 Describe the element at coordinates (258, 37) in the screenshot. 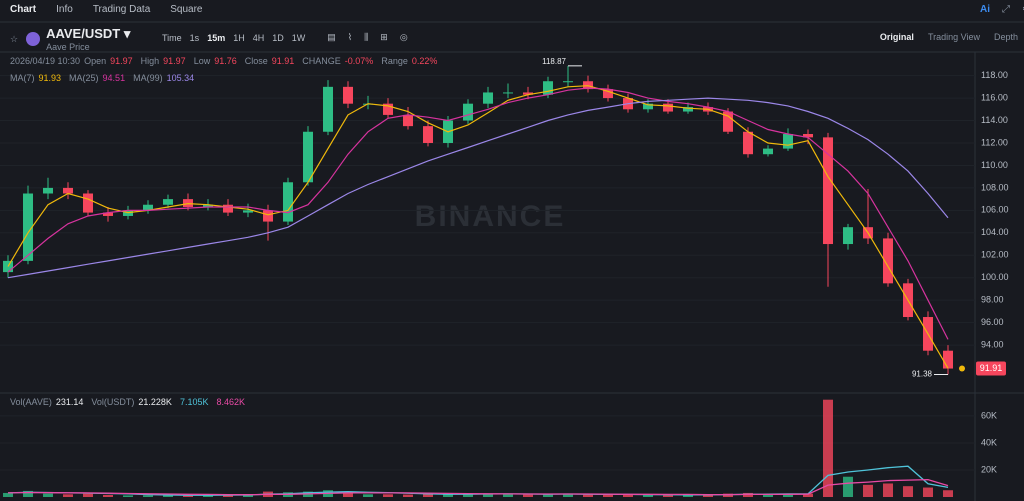

I see `interval: 4H` at that location.